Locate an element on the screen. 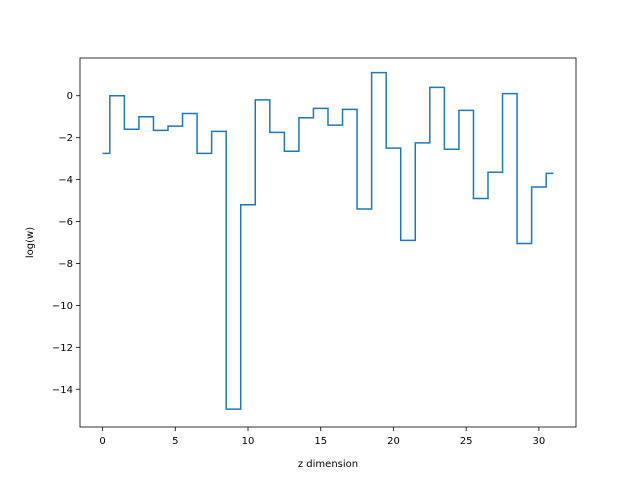 The image size is (640, 480). x-axis-label: z dimension is located at coordinates (328, 464).